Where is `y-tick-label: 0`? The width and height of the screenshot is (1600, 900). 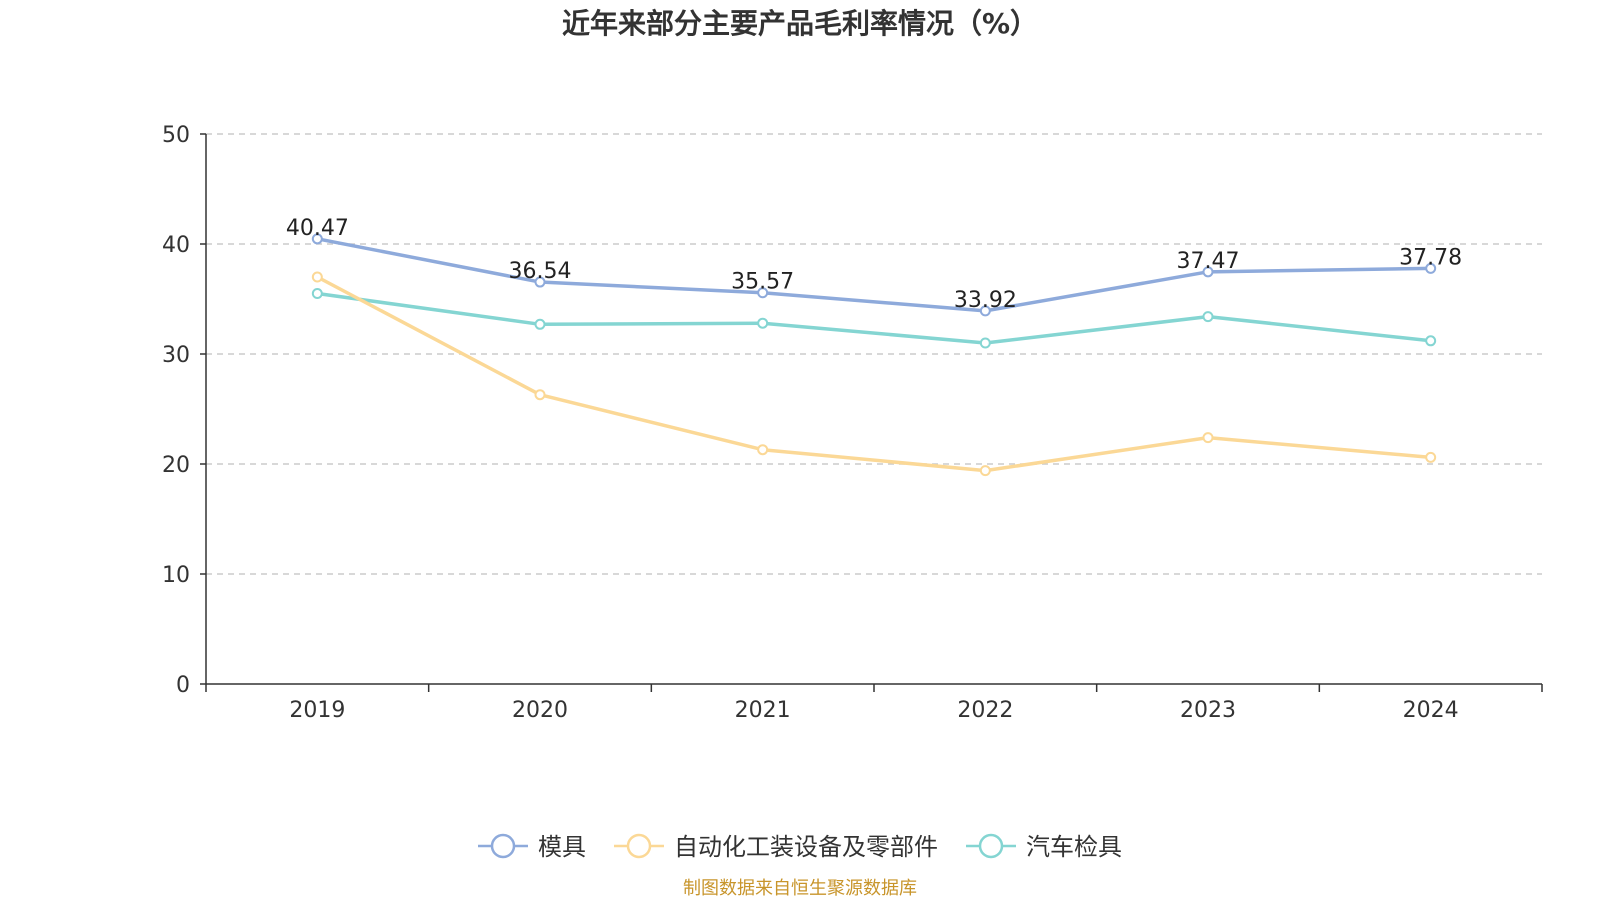 y-tick-label: 0 is located at coordinates (183, 685).